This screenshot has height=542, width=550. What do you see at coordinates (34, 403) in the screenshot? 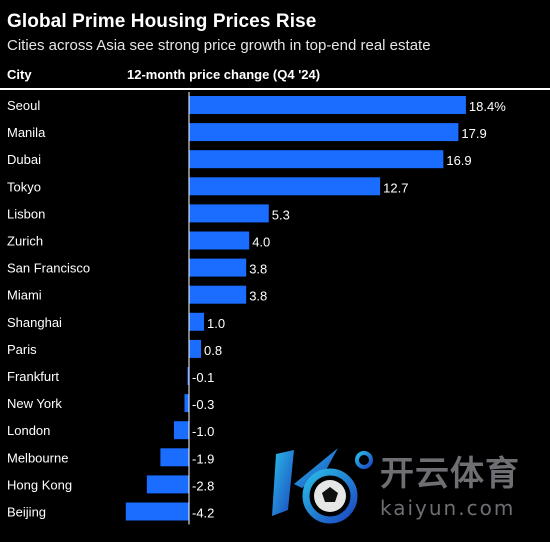
I see `city-label: New York` at bounding box center [34, 403].